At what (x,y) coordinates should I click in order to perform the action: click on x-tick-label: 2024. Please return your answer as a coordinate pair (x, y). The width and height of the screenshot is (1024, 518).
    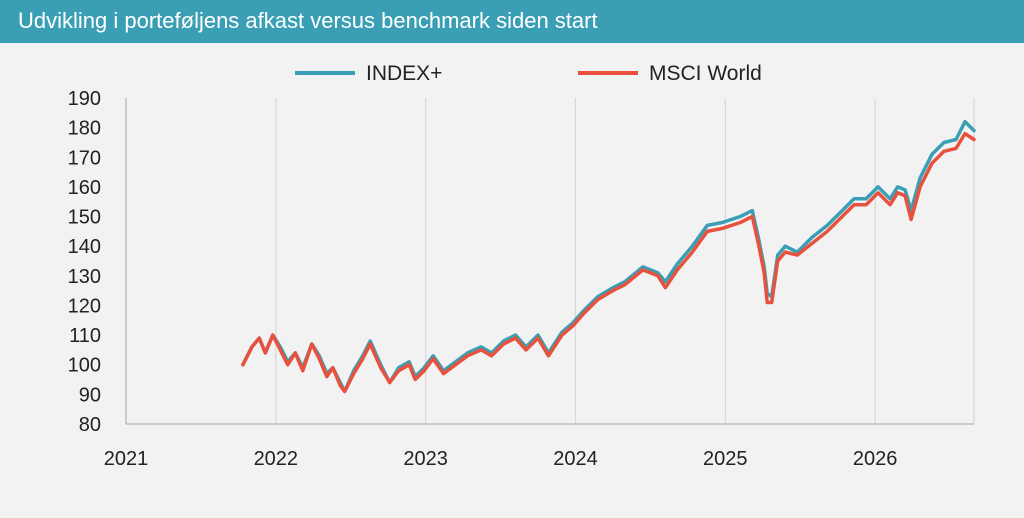
    Looking at the image, I should click on (575, 459).